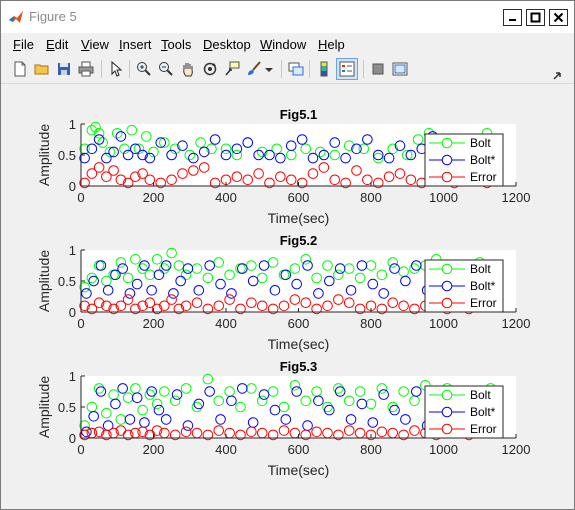 The width and height of the screenshot is (575, 510). I want to click on rotate-3d-button, so click(210, 69).